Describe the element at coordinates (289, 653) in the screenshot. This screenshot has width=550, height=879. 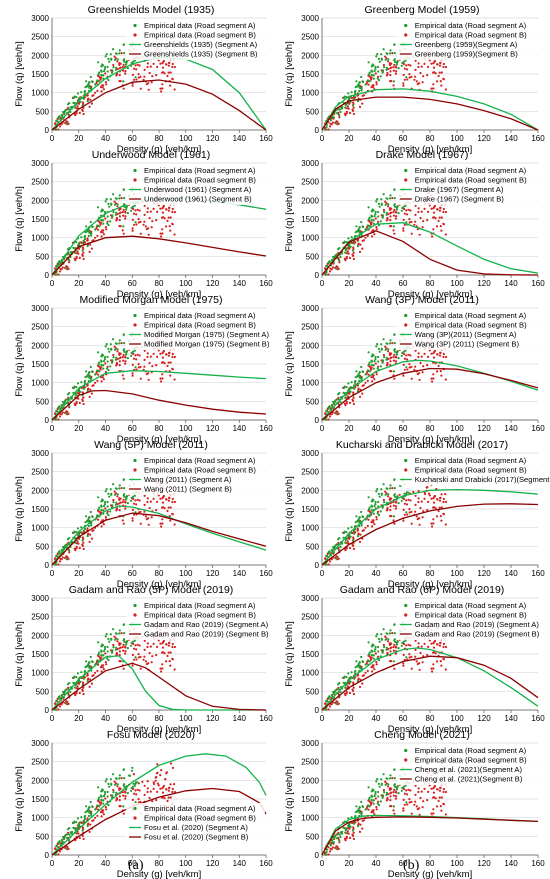
I see `y-axis-label: Flow (q) [veh/h]` at that location.